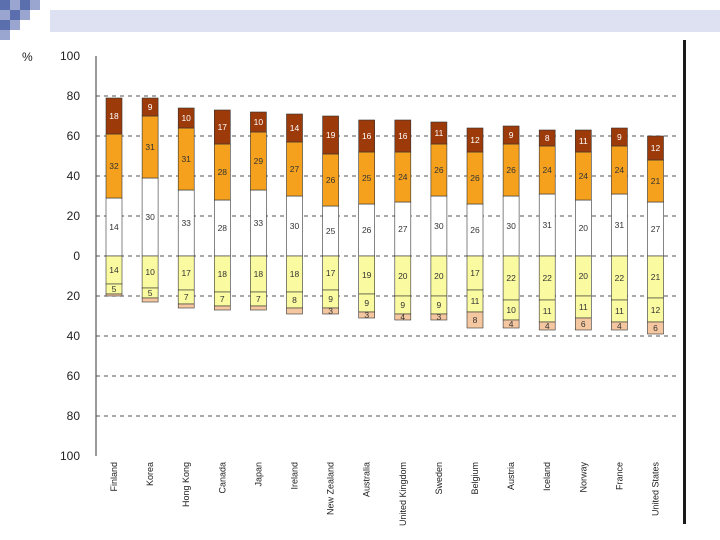 The image size is (720, 540). What do you see at coordinates (583, 477) in the screenshot?
I see `category-label: Norway` at bounding box center [583, 477].